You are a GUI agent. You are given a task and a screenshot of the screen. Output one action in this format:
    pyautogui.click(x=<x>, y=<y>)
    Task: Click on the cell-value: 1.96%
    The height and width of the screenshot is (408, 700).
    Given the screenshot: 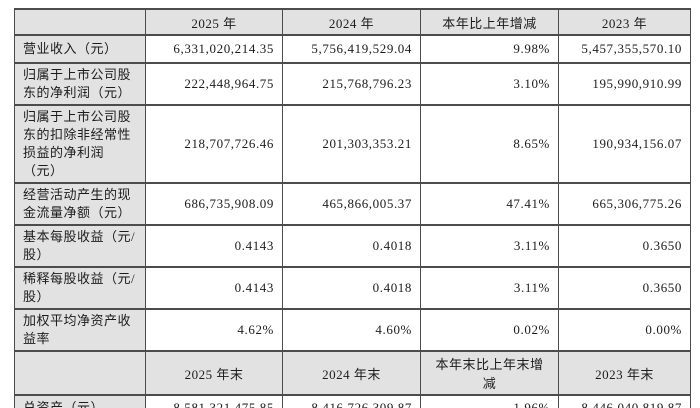 What is the action you would take?
    pyautogui.click(x=489, y=401)
    